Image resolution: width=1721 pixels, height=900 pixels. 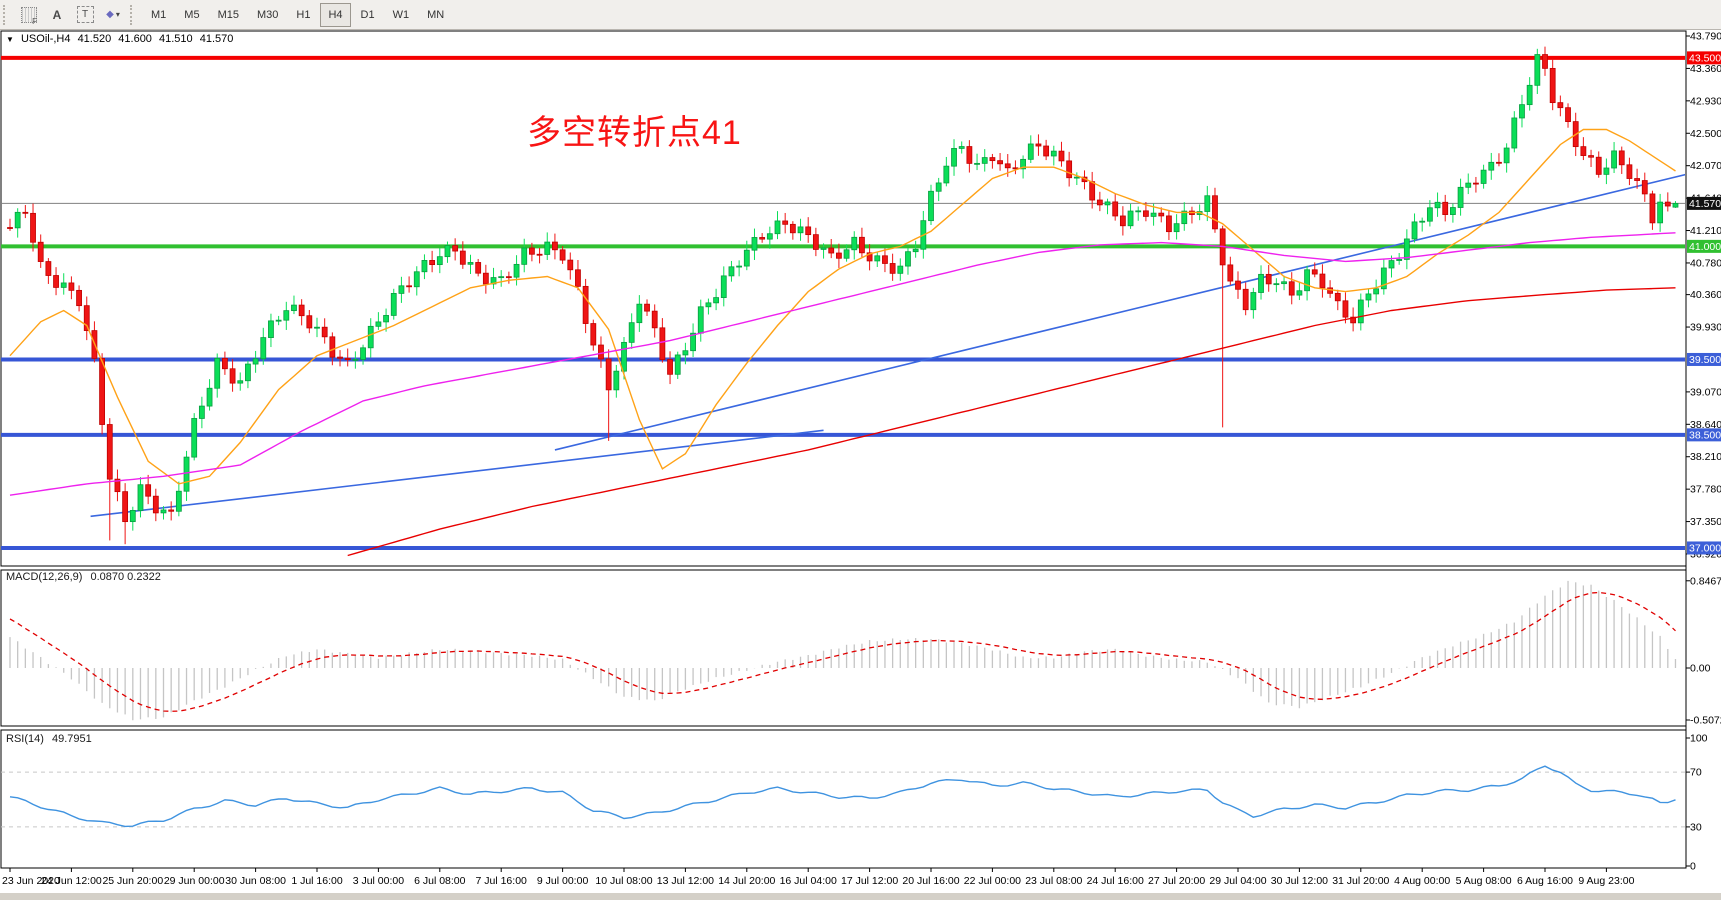 I want to click on svg-text: 24 Jun 12:00, so click(x=71, y=881).